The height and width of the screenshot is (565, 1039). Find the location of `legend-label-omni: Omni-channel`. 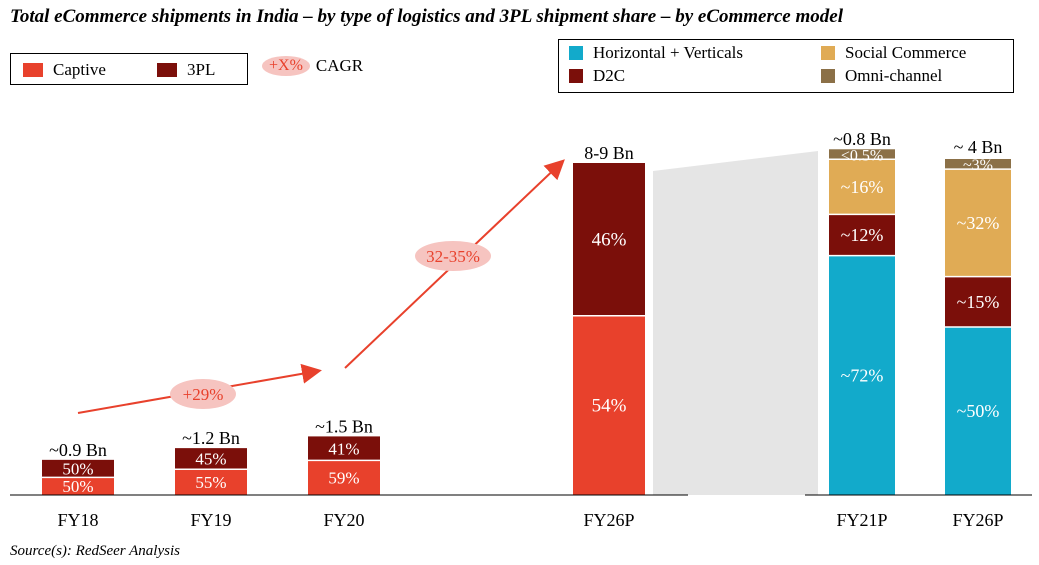

legend-label-omni: Omni-channel is located at coordinates (894, 75).